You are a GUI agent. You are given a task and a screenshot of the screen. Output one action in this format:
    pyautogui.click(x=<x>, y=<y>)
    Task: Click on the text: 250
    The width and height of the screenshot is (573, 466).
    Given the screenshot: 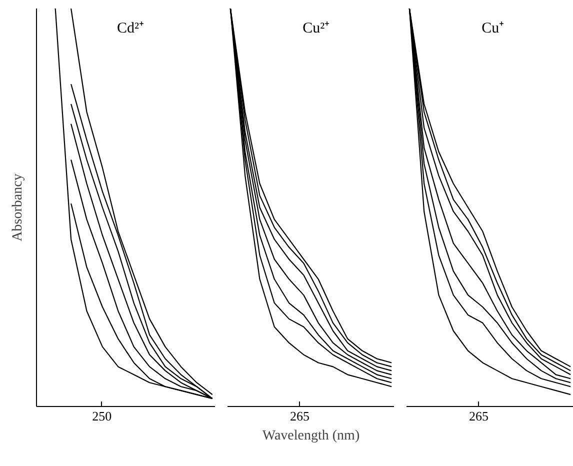 What is the action you would take?
    pyautogui.click(x=102, y=416)
    